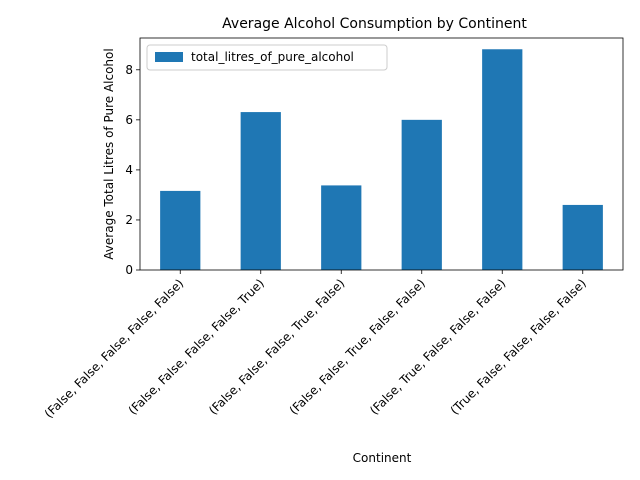  What do you see at coordinates (518, 346) in the screenshot?
I see `x-tick-label-5: (True, False, False, False, False)` at bounding box center [518, 346].